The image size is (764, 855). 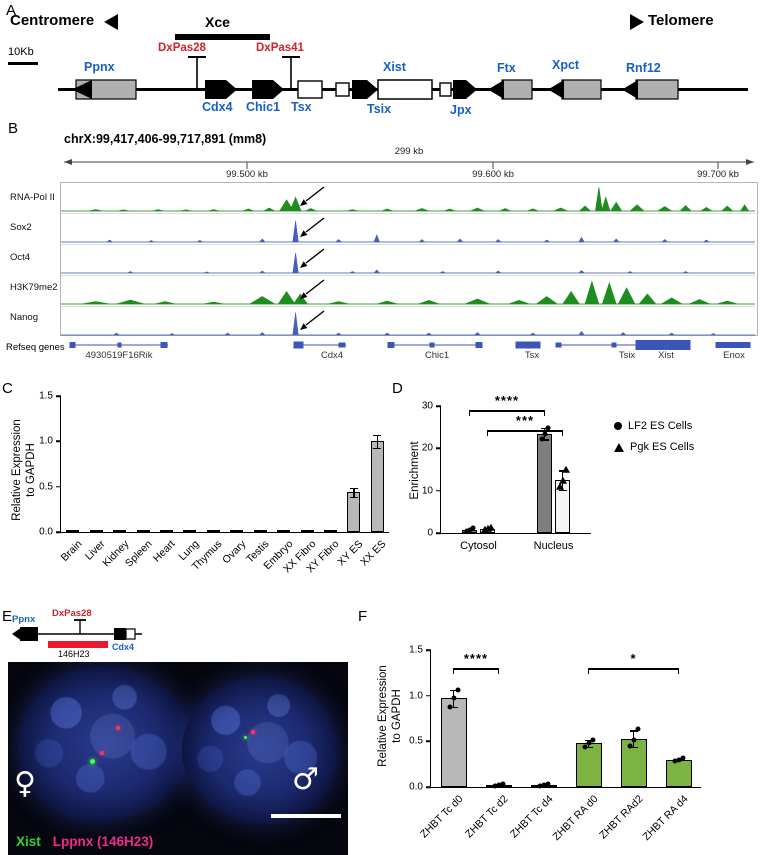 I want to click on h3k79me2-signal, so click(x=408, y=292).